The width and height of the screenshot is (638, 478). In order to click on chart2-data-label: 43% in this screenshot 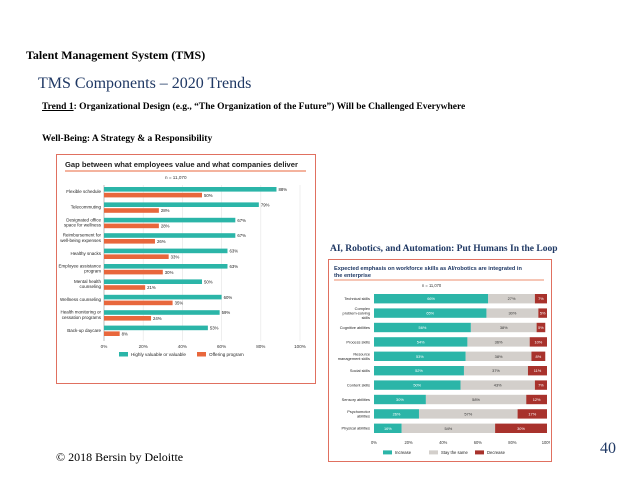, I will do `click(498, 385)`.